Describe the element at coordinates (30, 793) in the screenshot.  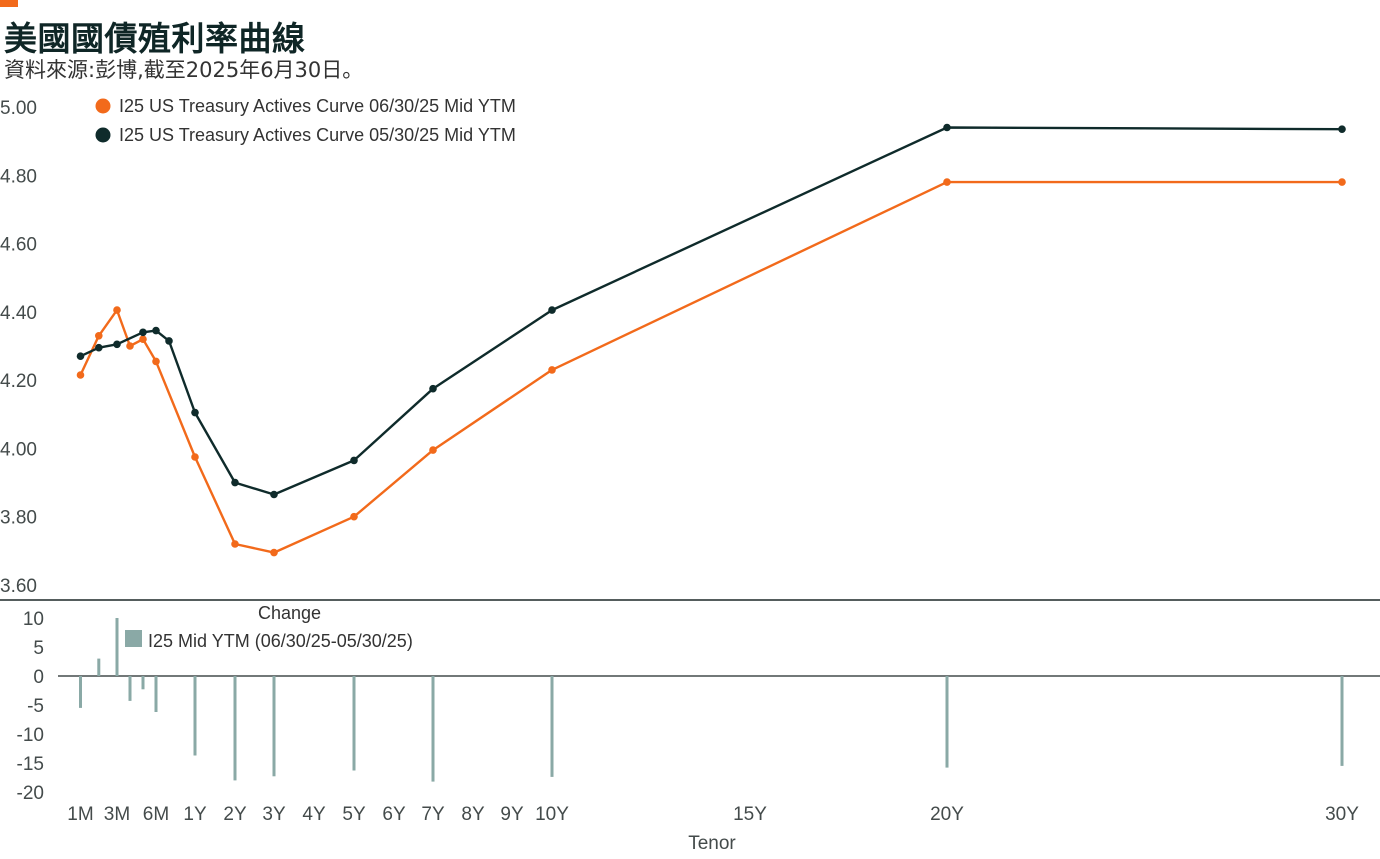
I see `y-tick-label-bottom: -20` at that location.